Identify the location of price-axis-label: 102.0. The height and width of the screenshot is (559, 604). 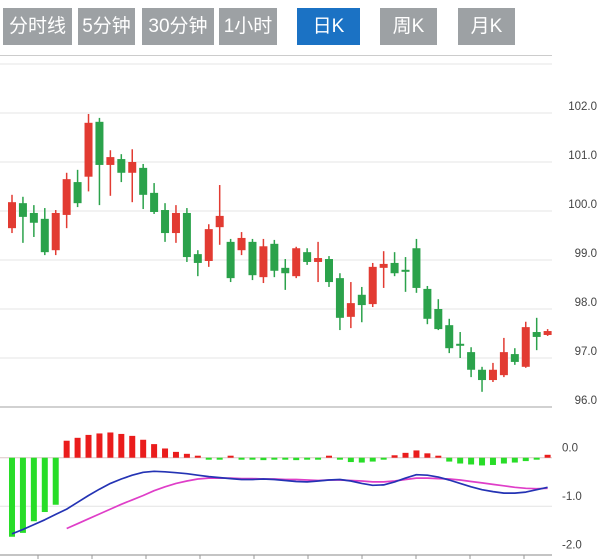
(582, 107).